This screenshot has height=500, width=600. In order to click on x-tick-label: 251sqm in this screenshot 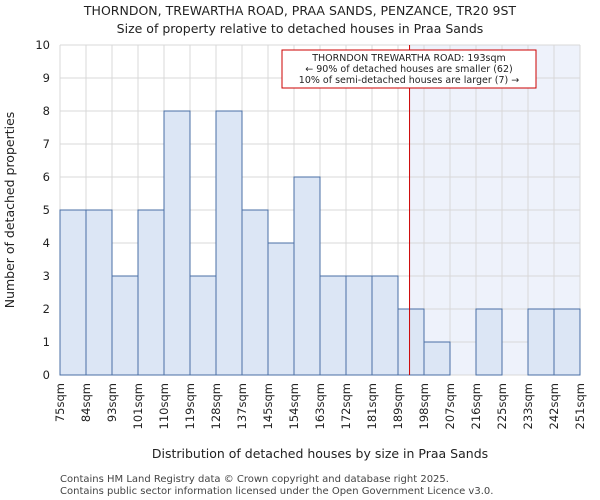, I will do `click(580, 406)`.